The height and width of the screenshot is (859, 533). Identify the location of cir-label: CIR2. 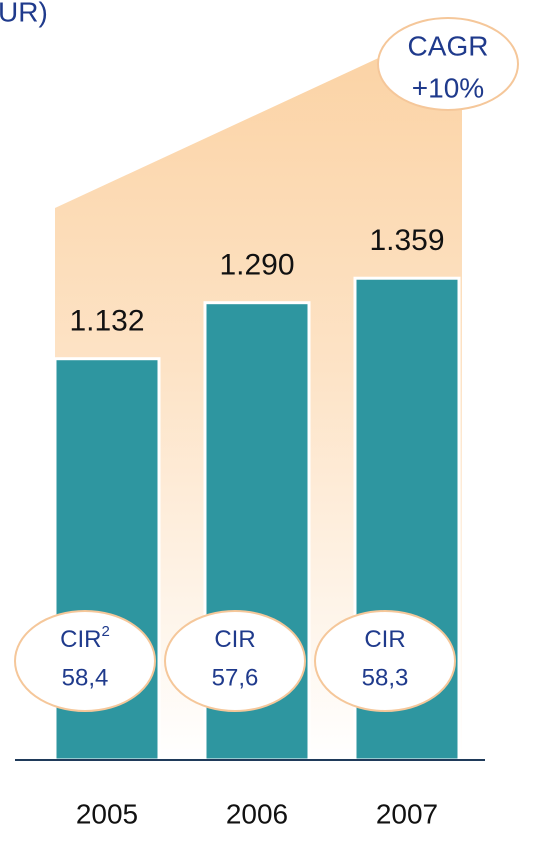
(85, 638).